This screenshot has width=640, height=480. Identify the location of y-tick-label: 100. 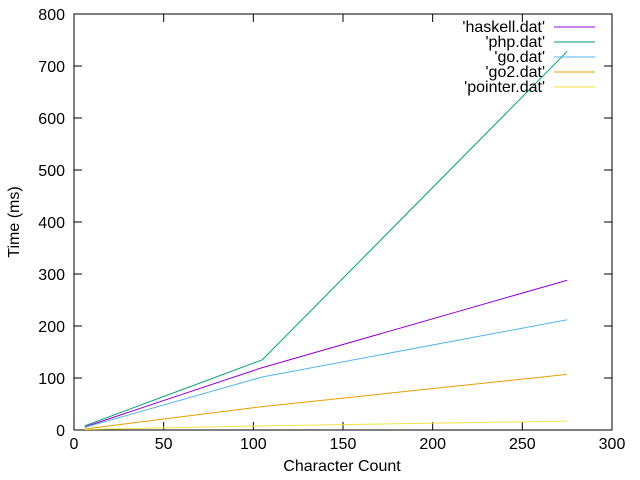
(51, 379).